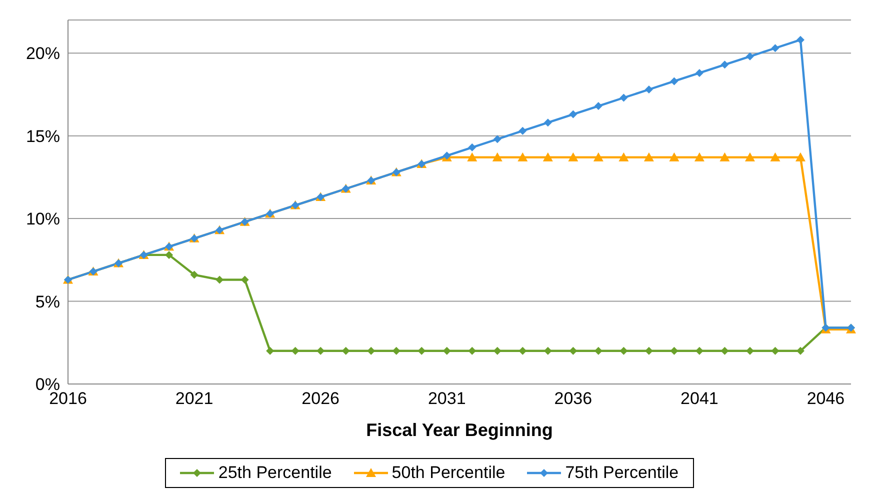 The height and width of the screenshot is (496, 869). What do you see at coordinates (43, 136) in the screenshot?
I see `y-tick-label: 15%` at bounding box center [43, 136].